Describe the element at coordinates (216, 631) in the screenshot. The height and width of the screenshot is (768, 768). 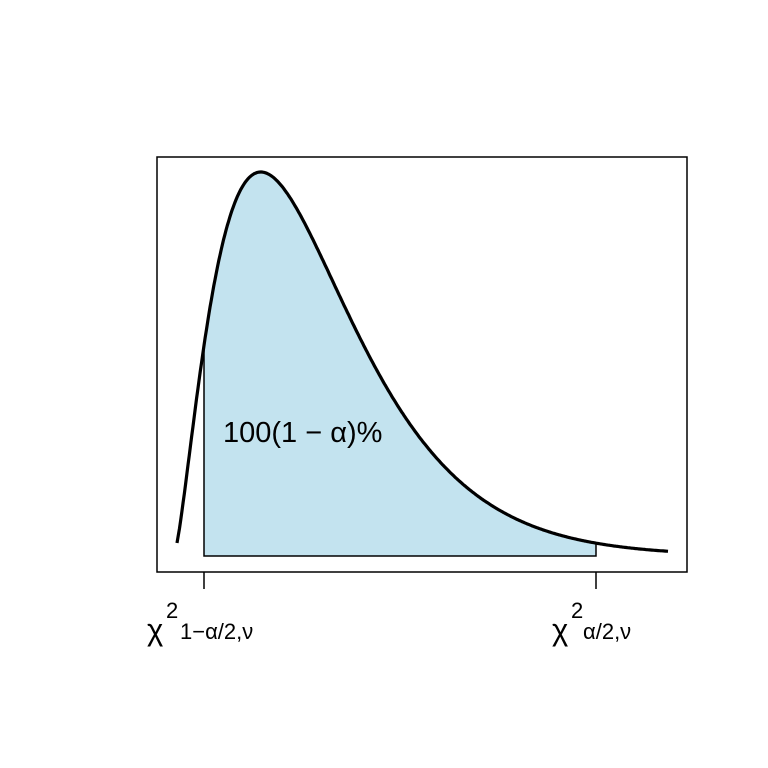
I see `tick-lower-subscript: 1−α/2,ν` at that location.